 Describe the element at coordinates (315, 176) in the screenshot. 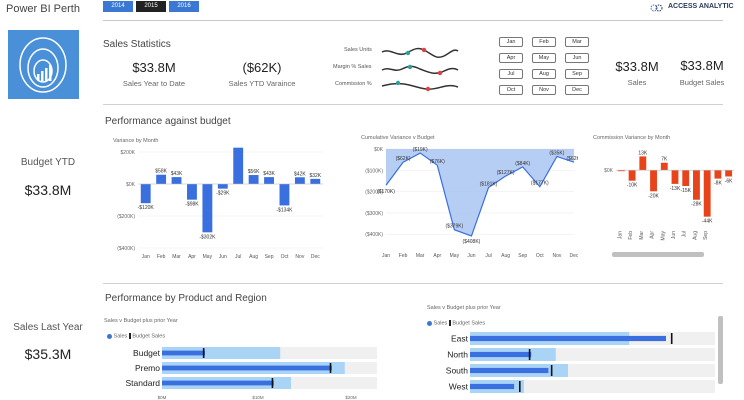

I see `data-label: $32K` at that location.